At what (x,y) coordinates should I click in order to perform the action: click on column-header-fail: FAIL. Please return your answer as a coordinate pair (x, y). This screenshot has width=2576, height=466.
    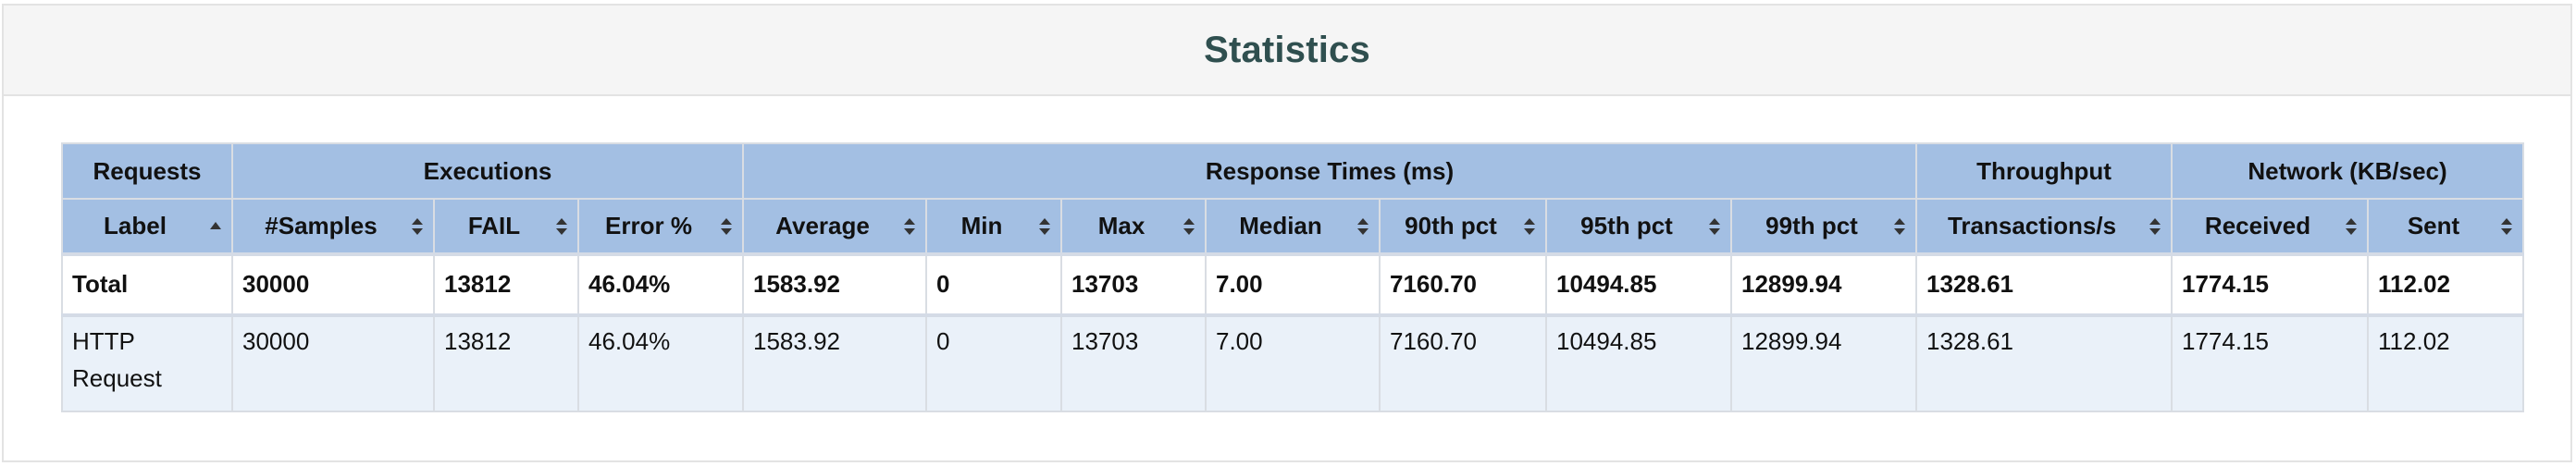
    Looking at the image, I should click on (506, 227).